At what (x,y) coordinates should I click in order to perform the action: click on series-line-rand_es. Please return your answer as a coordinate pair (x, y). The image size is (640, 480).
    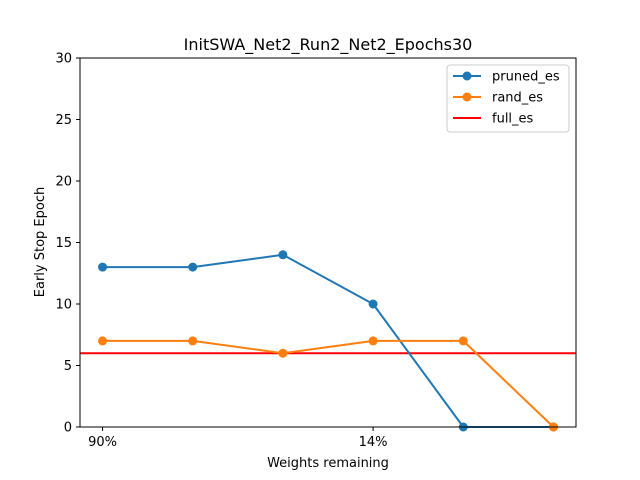
    Looking at the image, I should click on (328, 383).